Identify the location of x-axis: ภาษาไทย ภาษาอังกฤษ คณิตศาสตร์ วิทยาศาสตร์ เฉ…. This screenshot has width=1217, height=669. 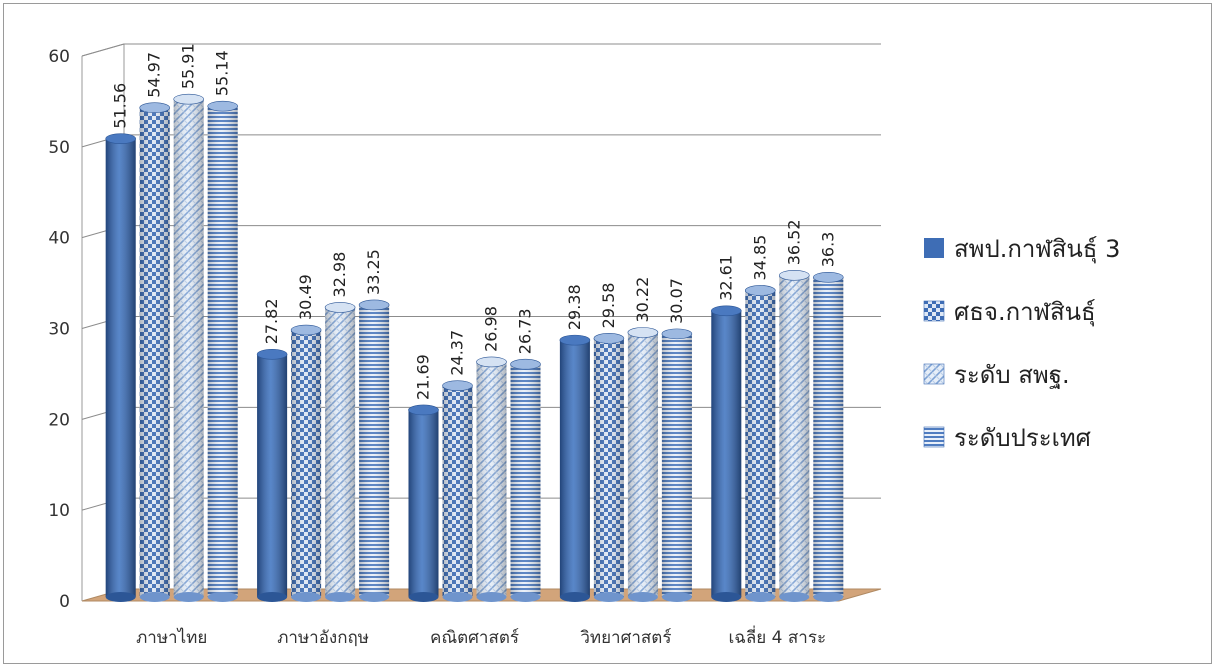
(481, 636).